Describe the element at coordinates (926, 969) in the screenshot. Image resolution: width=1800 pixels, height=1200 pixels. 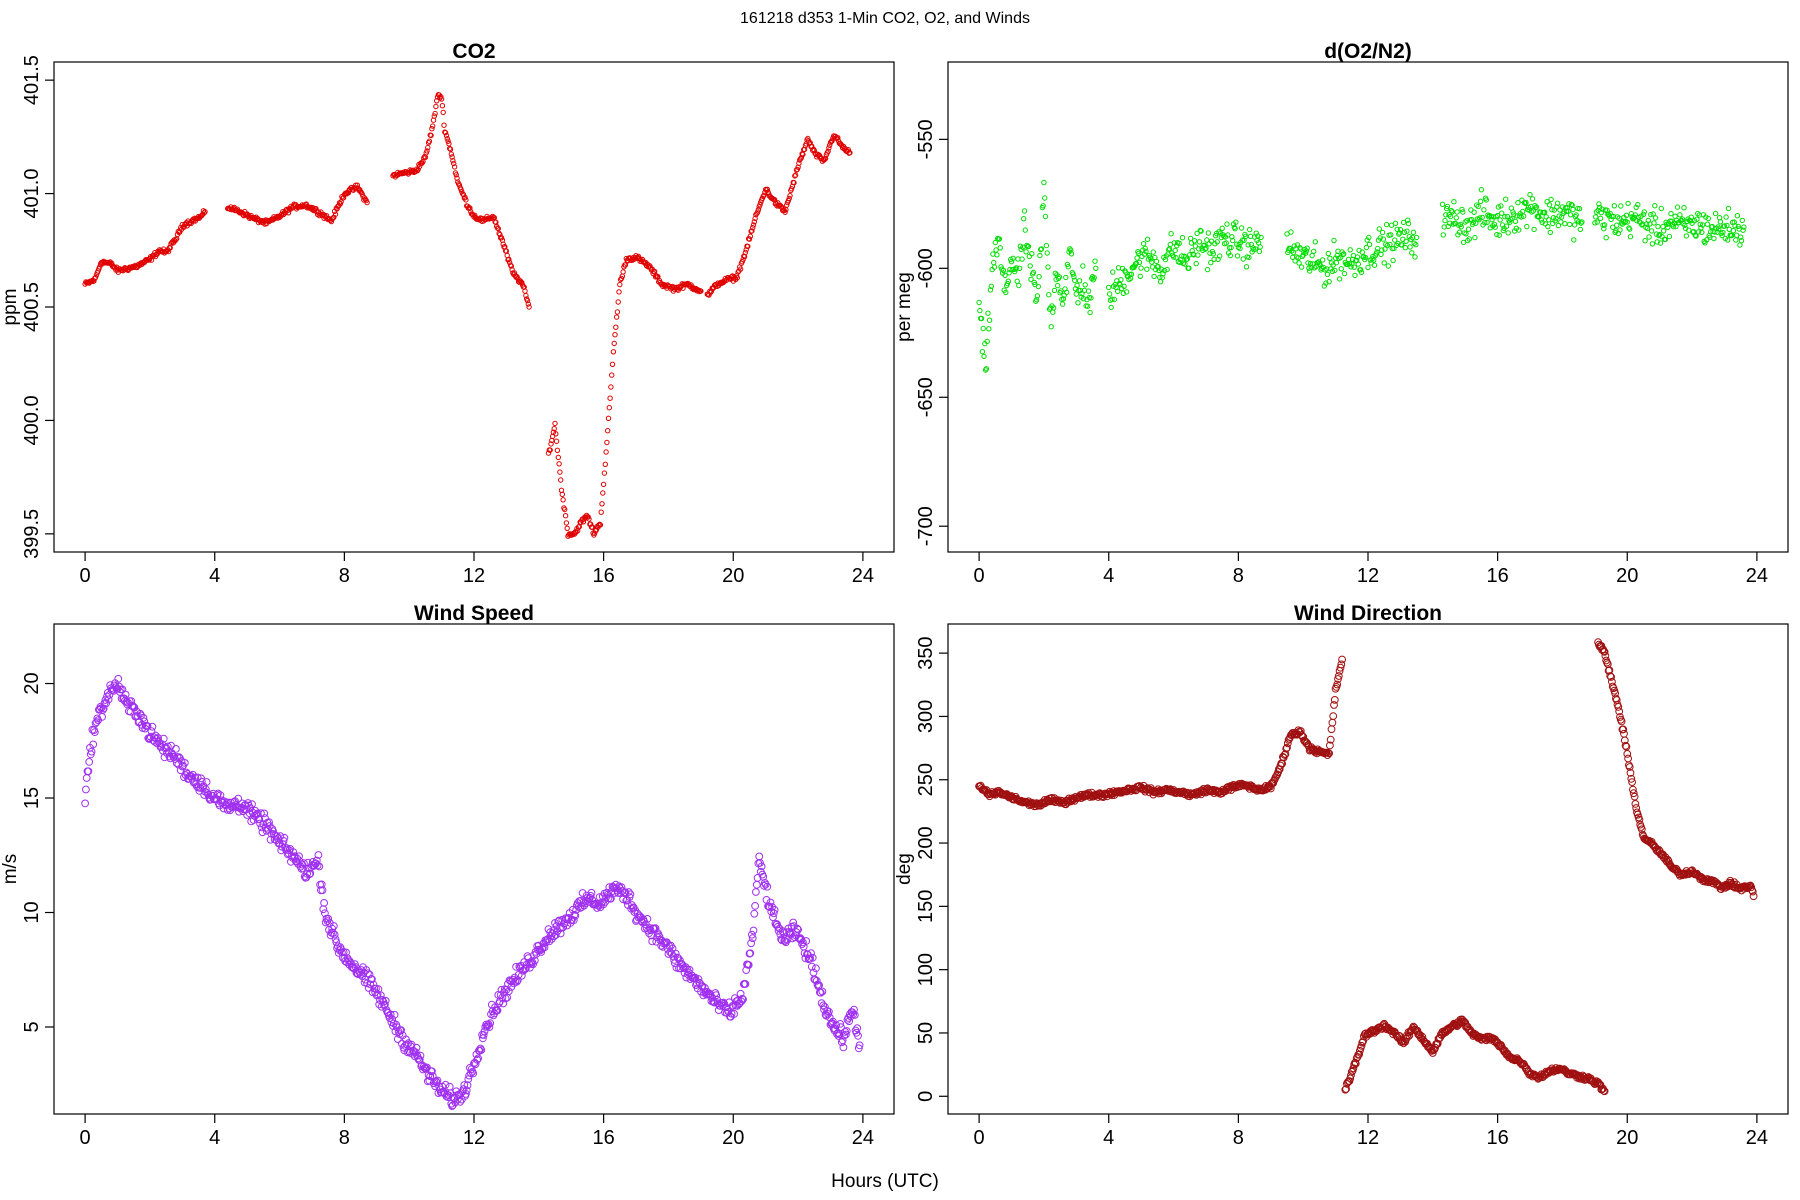
I see `wind-direction-ytick-label: 100` at that location.